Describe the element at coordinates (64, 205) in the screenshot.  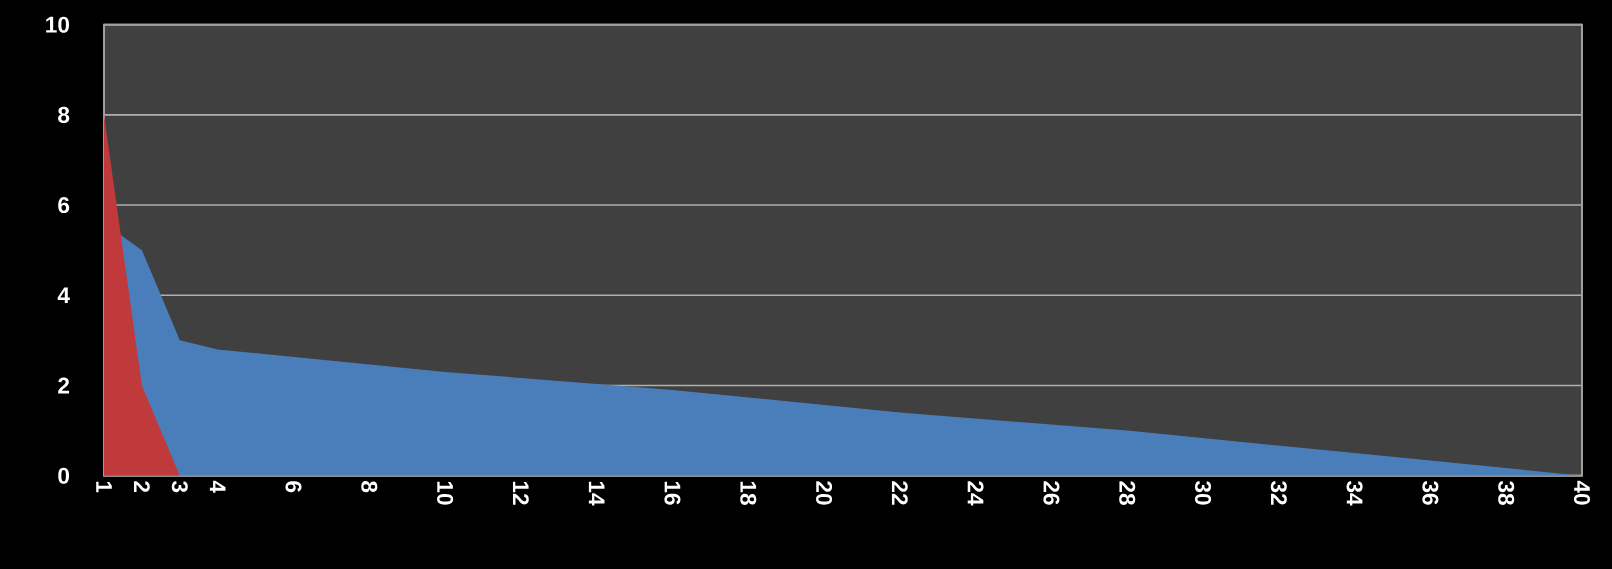
I see `y-tick-label: 6` at that location.